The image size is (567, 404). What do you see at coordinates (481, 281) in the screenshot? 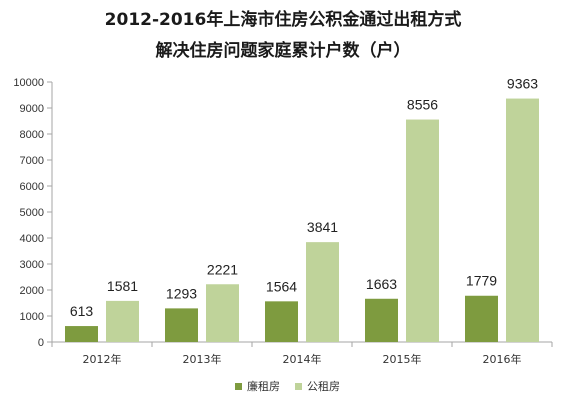
I see `data-label: 1779` at bounding box center [481, 281].